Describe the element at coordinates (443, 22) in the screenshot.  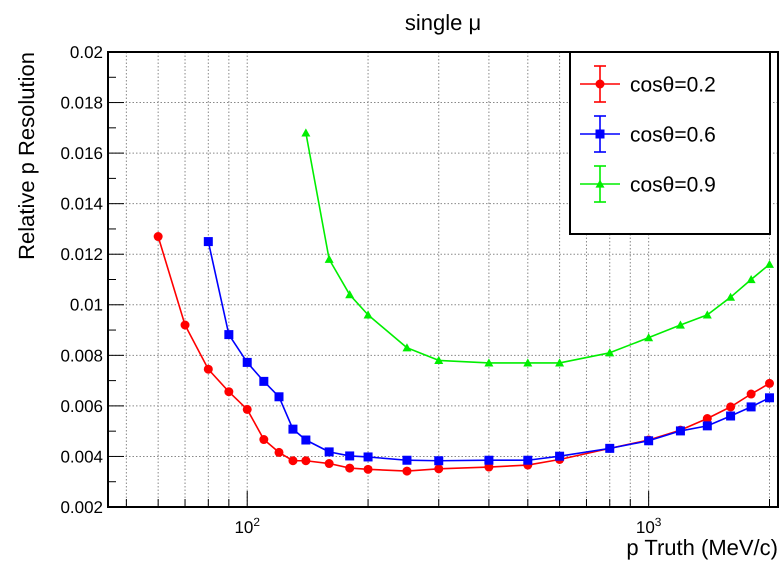
I see `chart-title: single μ` at that location.